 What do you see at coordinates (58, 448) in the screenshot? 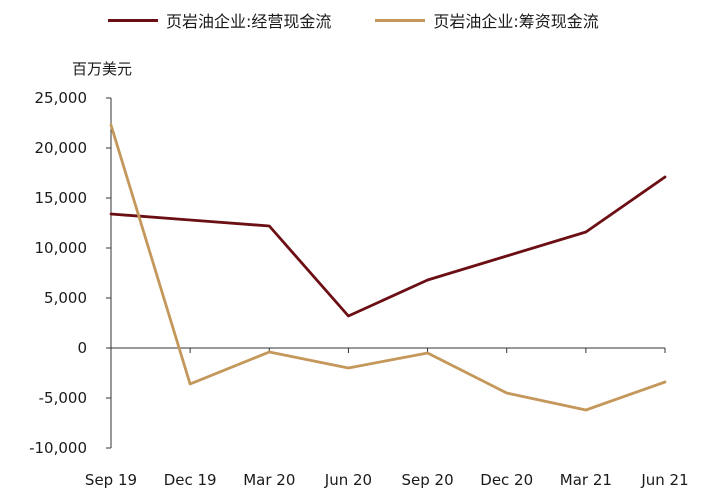
I see `y-tick-label: -10,000` at bounding box center [58, 448].